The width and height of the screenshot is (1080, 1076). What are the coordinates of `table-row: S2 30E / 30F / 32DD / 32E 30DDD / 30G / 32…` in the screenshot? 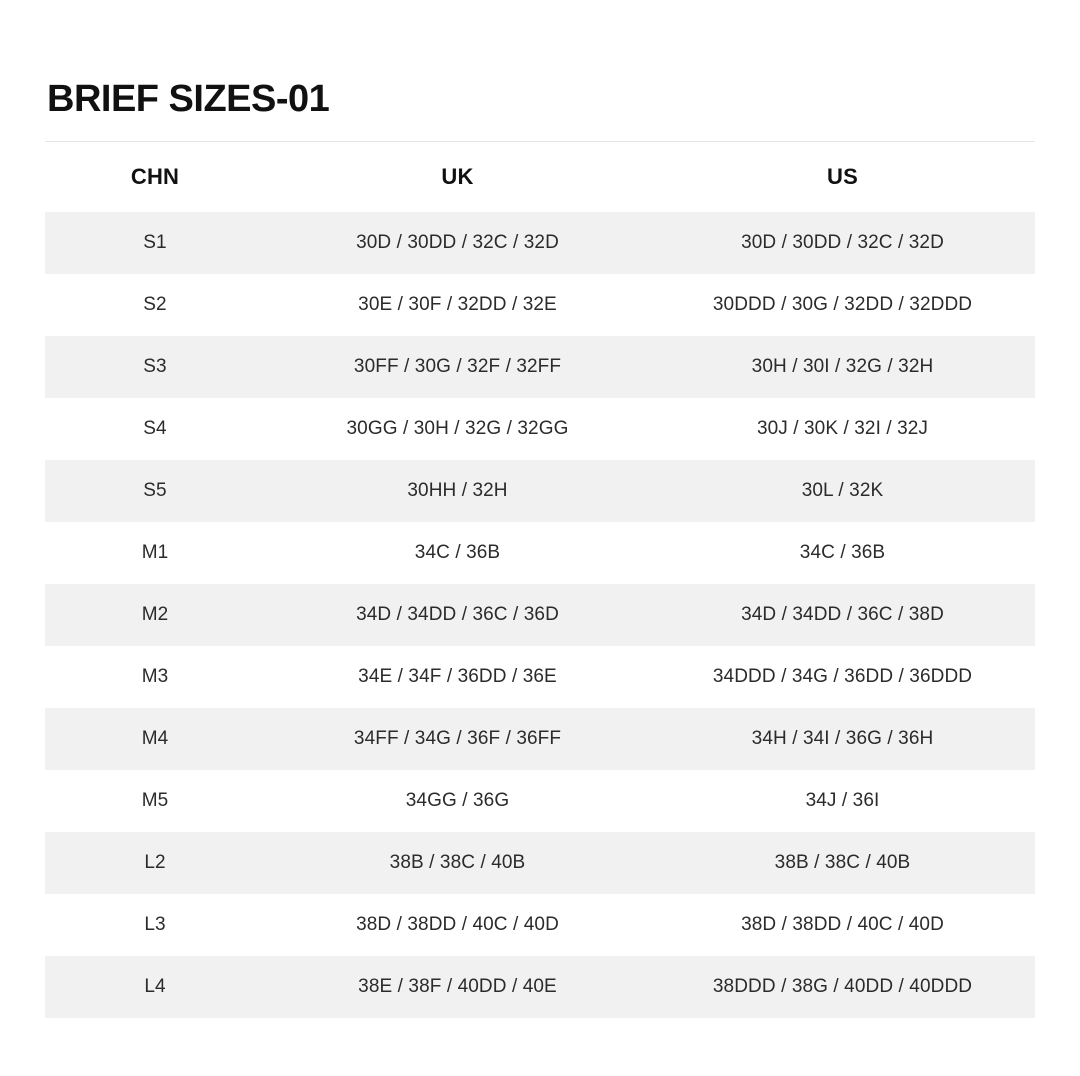 It's located at (540, 305).